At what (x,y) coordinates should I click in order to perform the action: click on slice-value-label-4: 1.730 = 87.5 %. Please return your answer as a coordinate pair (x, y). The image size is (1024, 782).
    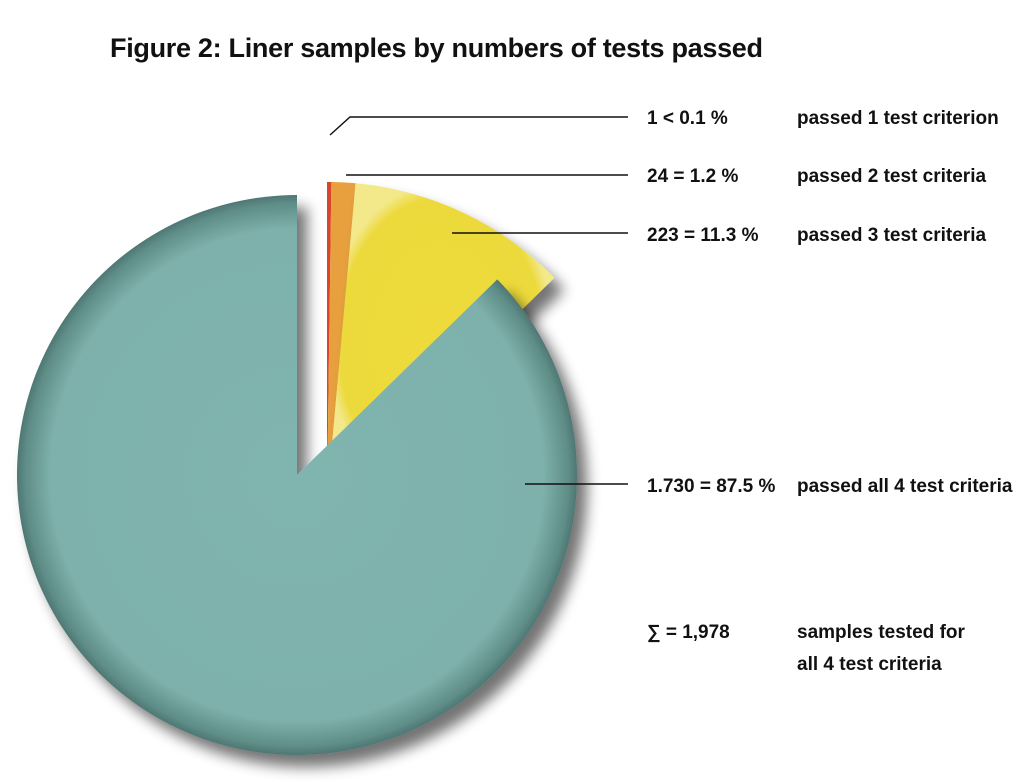
    Looking at the image, I should click on (711, 486).